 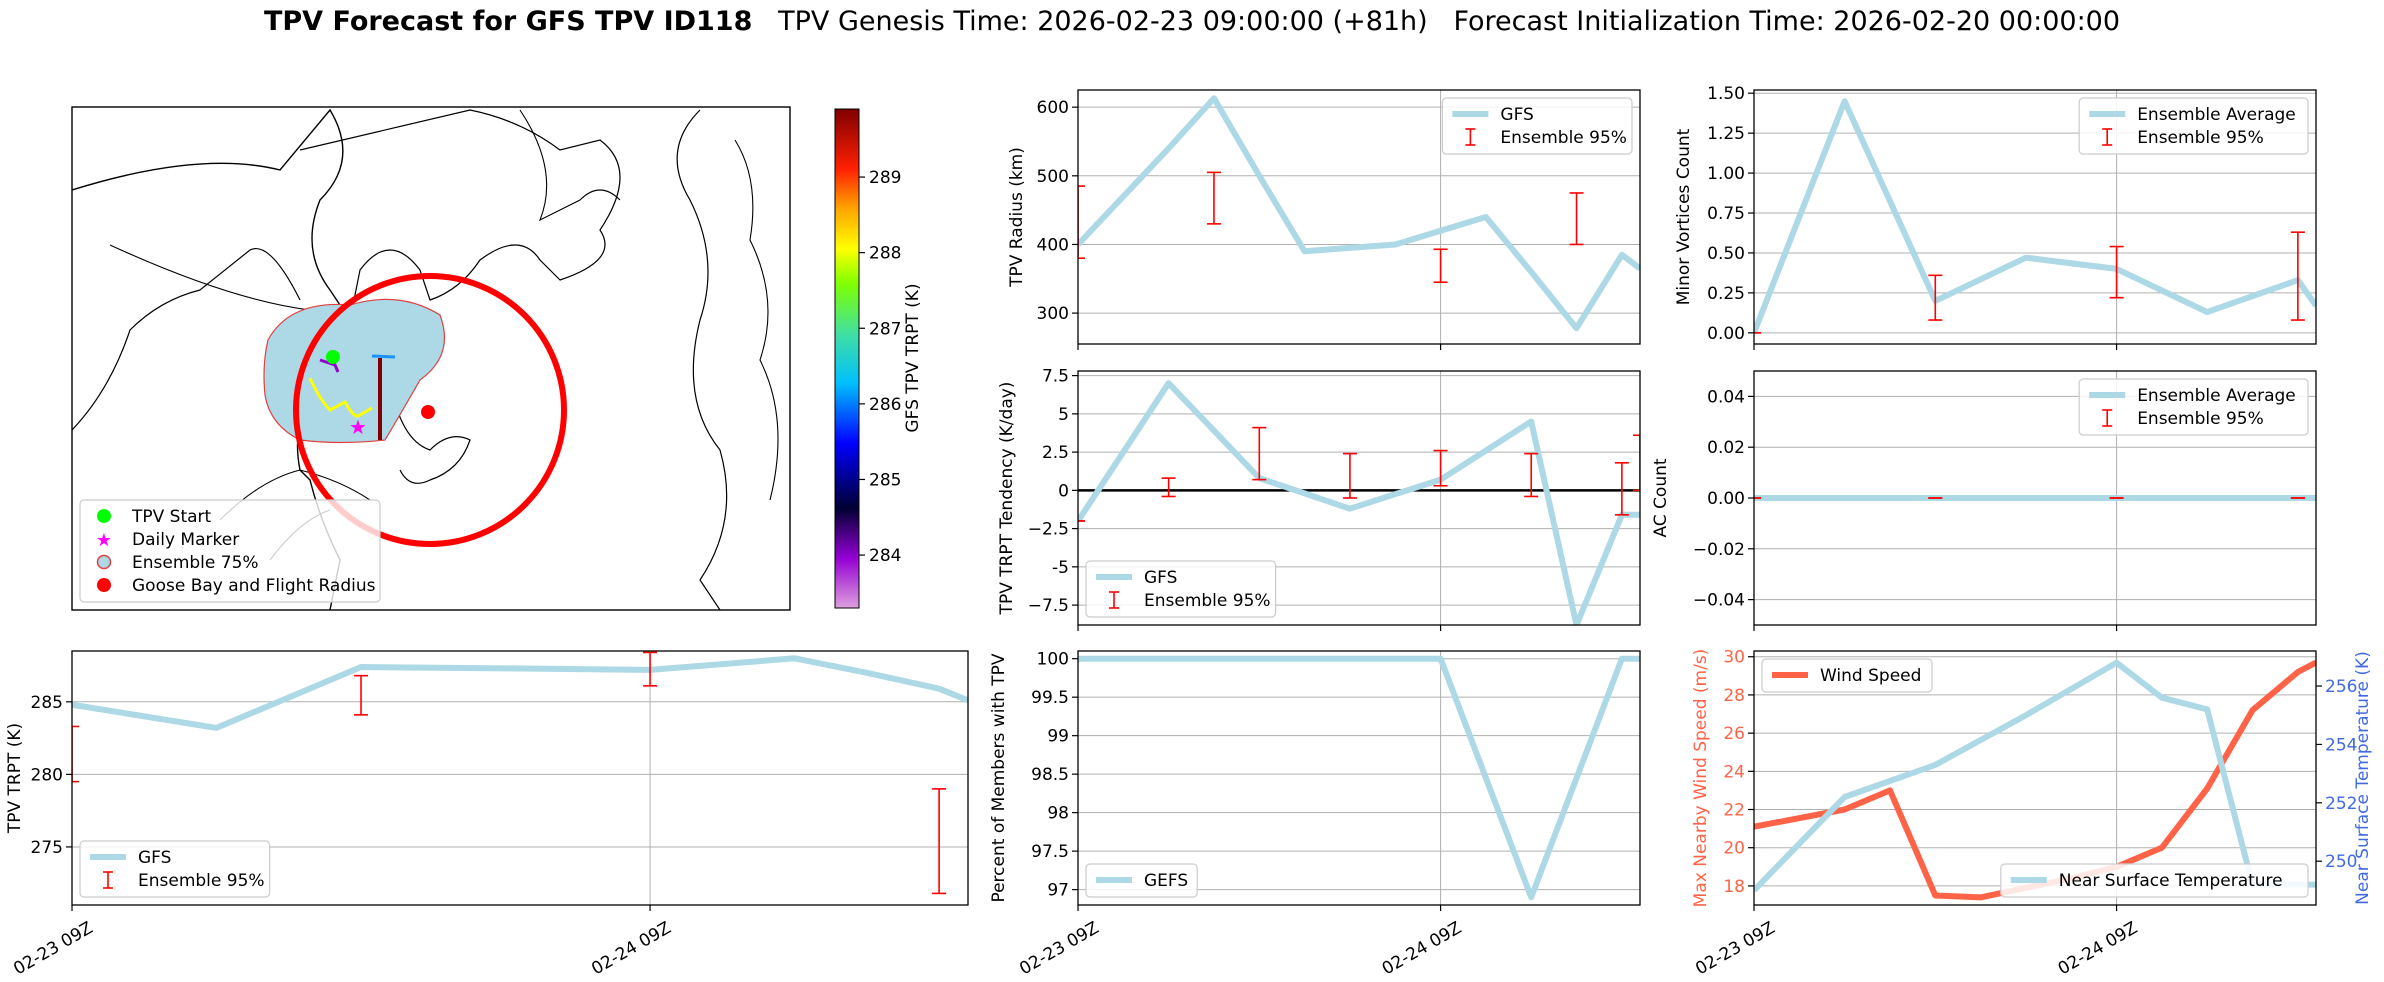 I want to click on colorbar-tick-label: 287, so click(x=885, y=329).